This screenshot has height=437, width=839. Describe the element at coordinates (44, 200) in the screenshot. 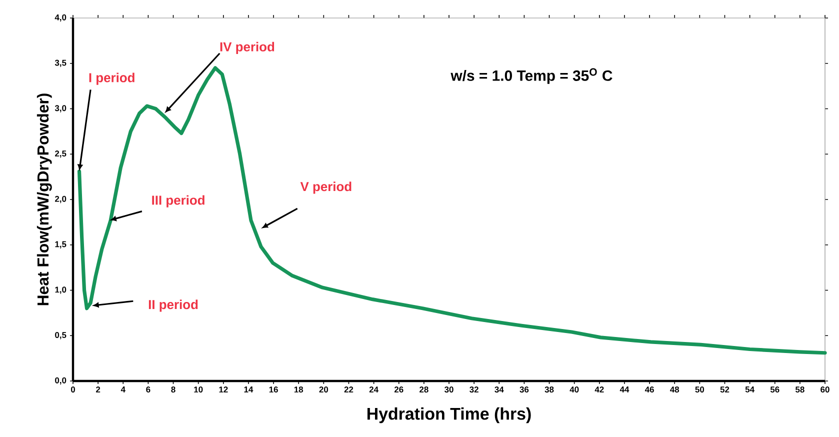

I see `y-axis-title: Heat Flow(mW/gDryPowder)` at that location.